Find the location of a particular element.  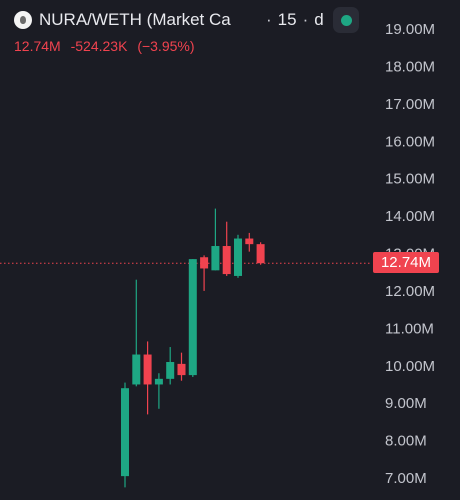

axis-tick-label: 17.00M is located at coordinates (410, 104).